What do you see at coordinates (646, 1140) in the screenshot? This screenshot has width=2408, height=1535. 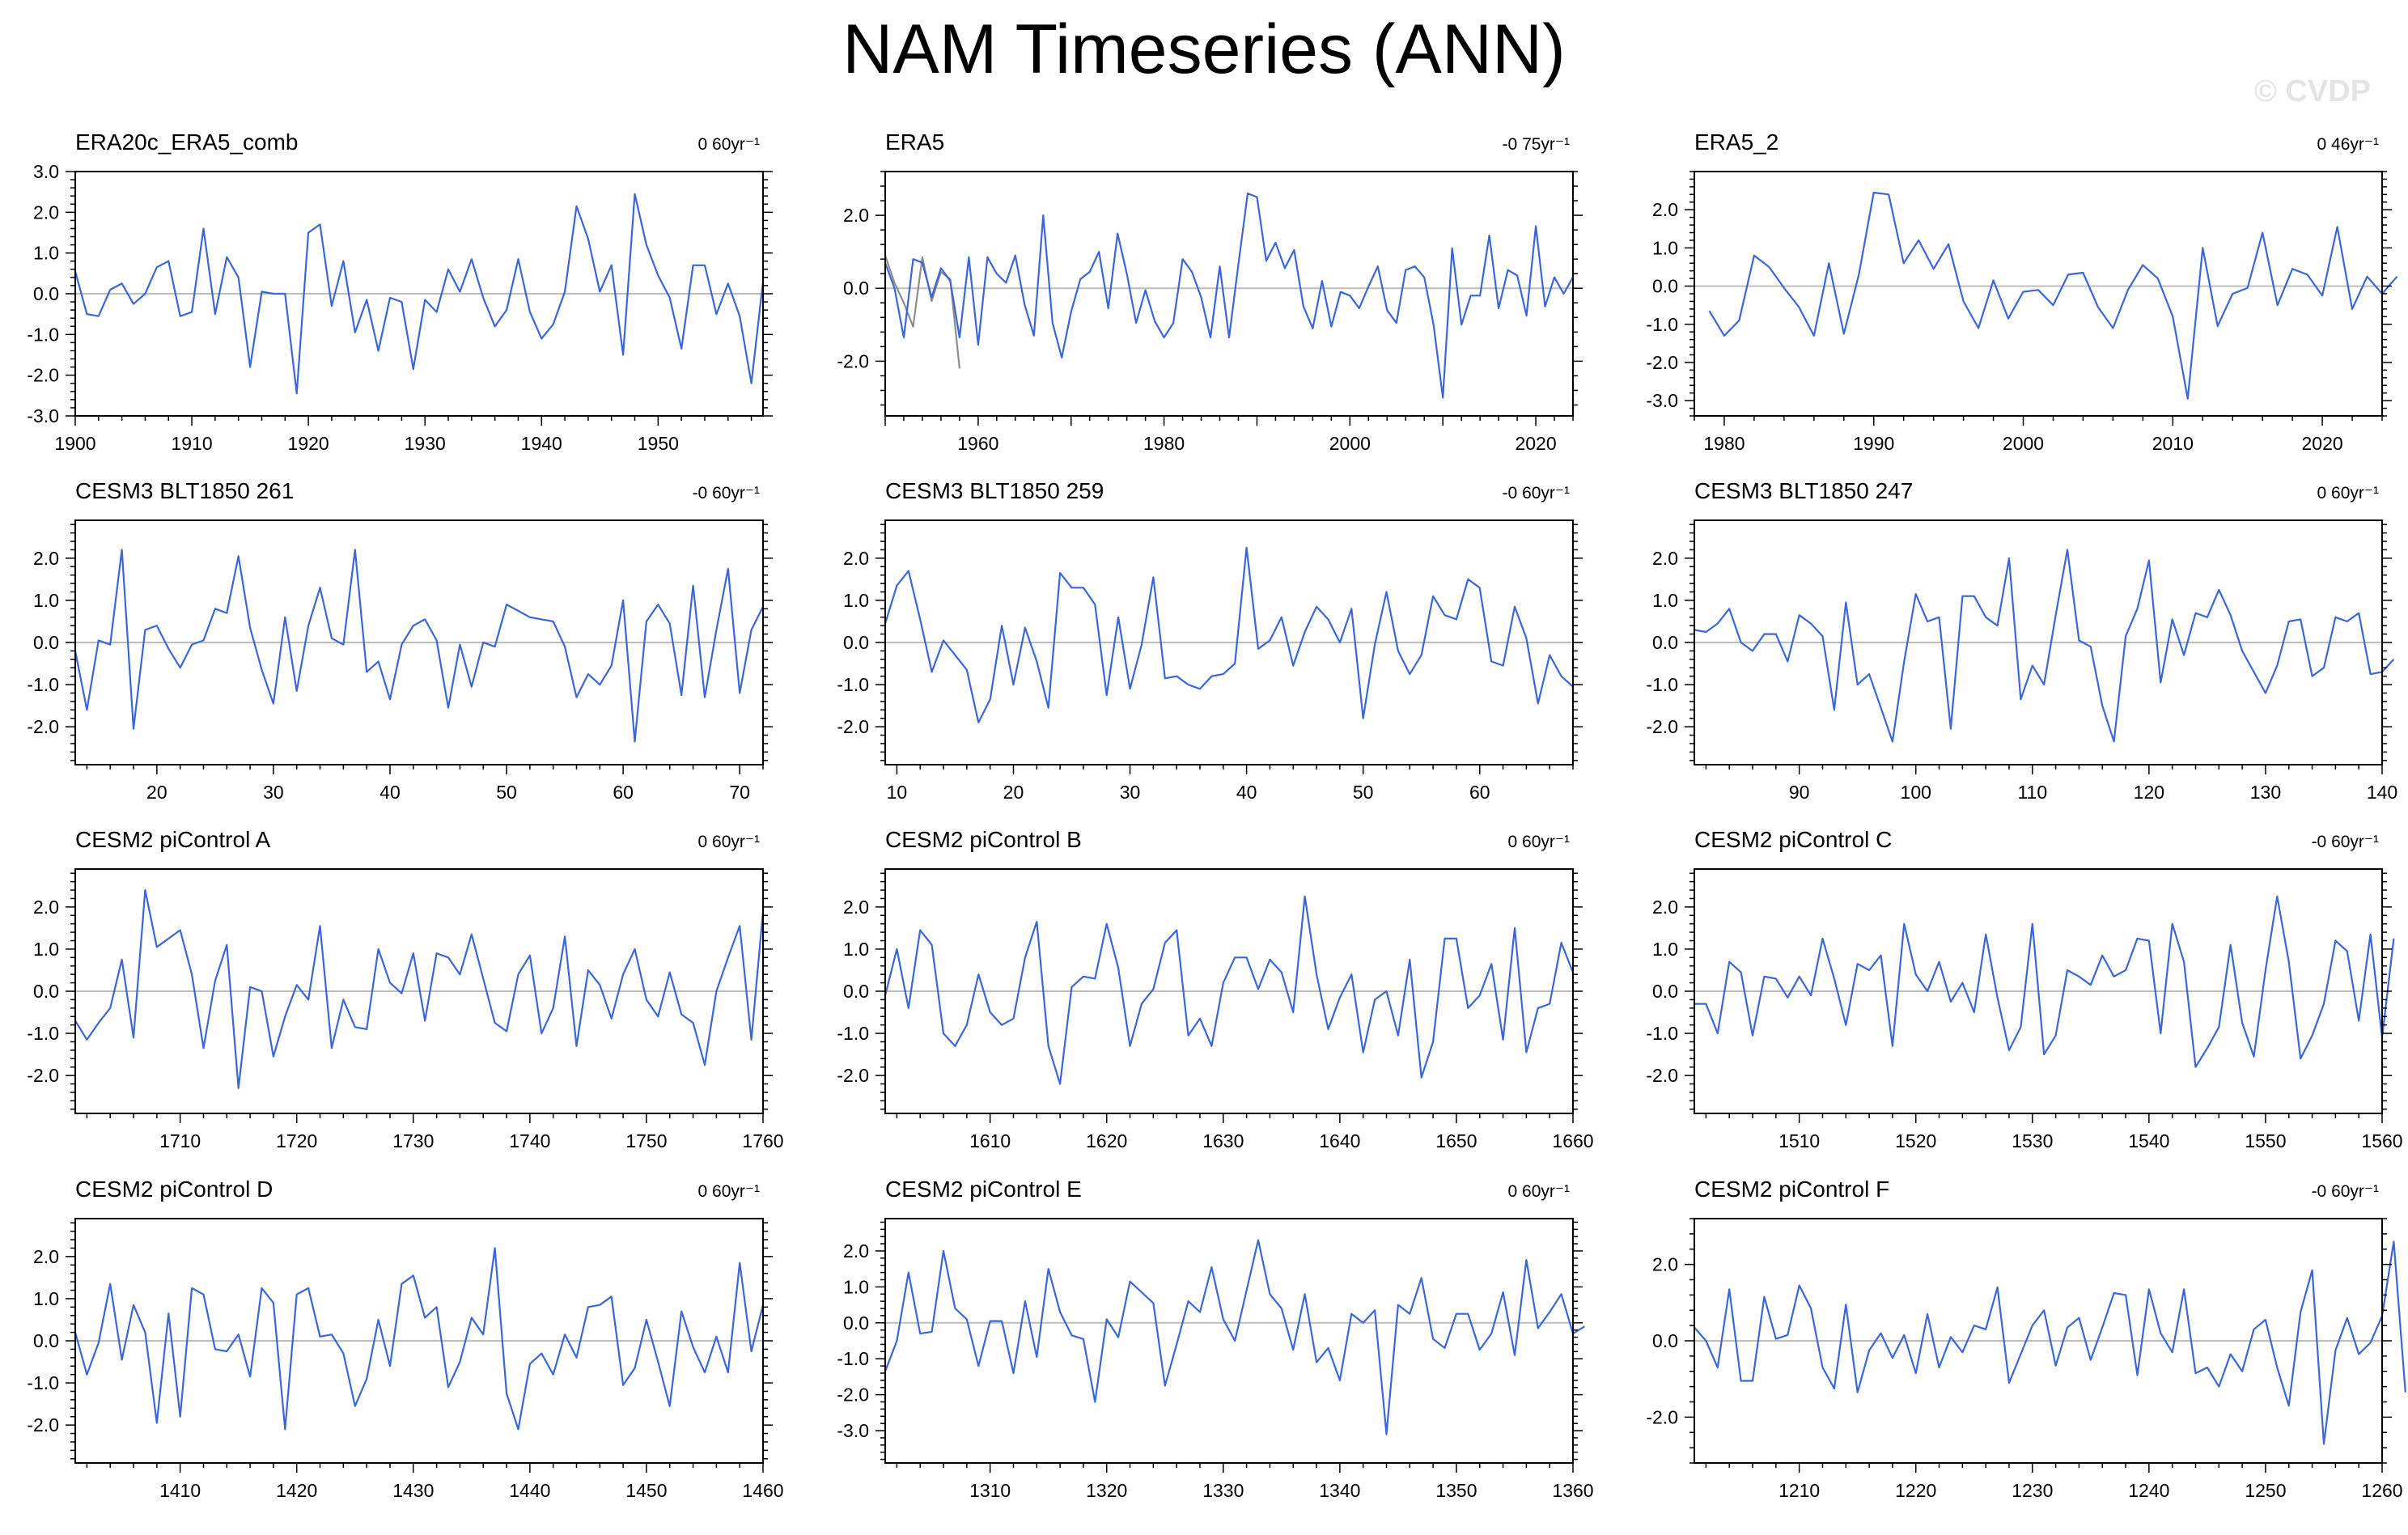 I see `x-tick-label: 1750` at bounding box center [646, 1140].